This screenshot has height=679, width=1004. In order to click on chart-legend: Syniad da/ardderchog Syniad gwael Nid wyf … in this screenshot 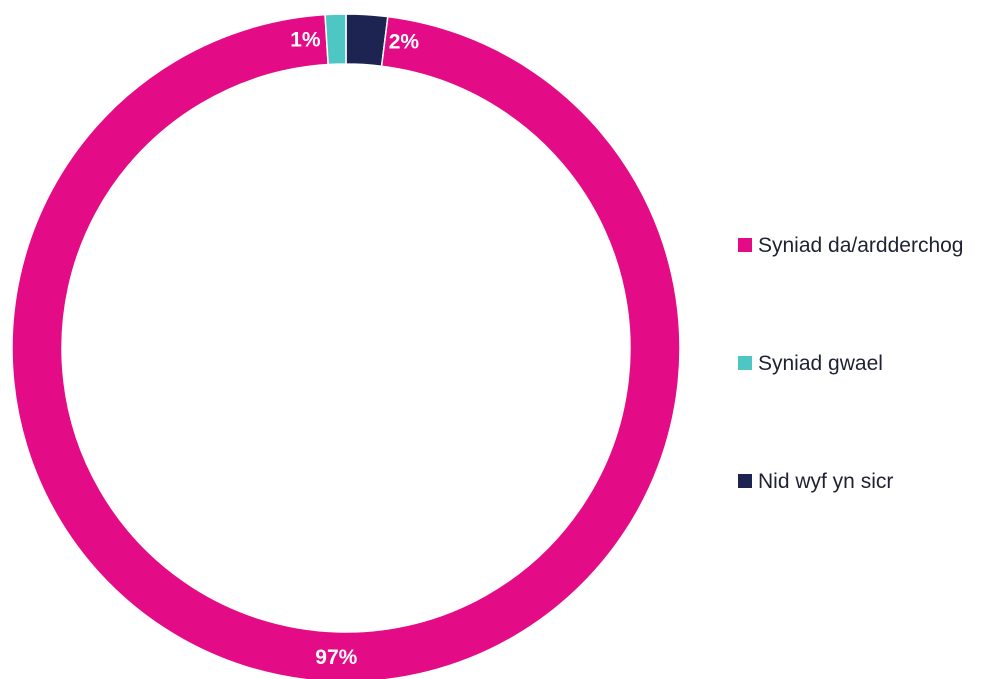, I will do `click(850, 363)`.